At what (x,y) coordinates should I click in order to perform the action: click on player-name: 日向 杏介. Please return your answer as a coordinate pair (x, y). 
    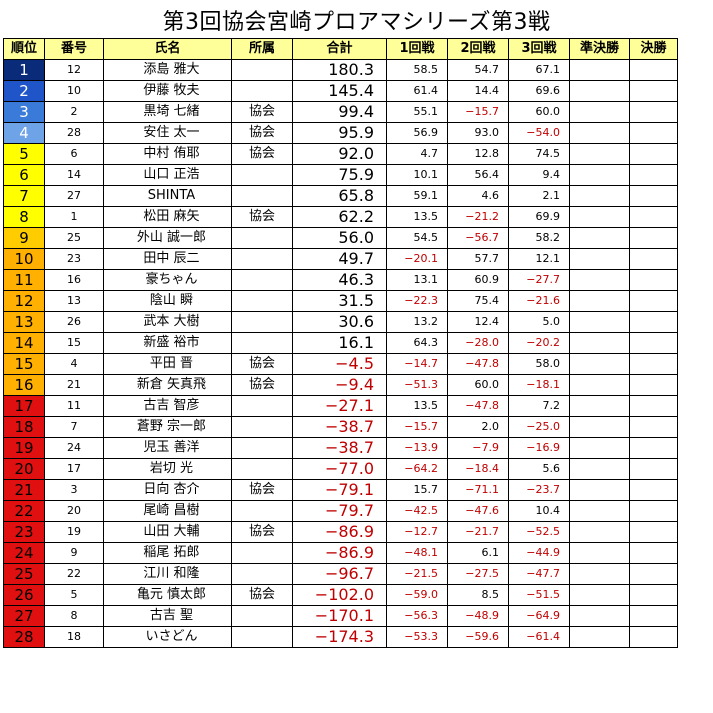
    Looking at the image, I should click on (167, 490).